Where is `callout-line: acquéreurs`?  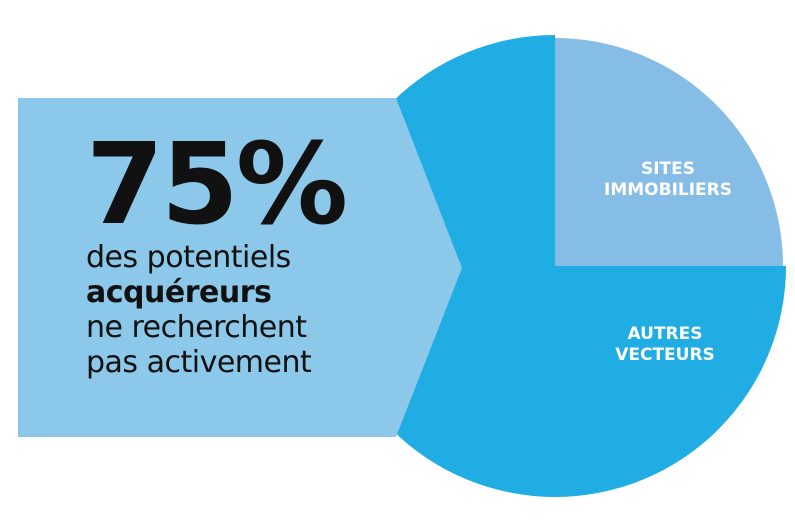 callout-line: acquéreurs is located at coordinates (179, 292).